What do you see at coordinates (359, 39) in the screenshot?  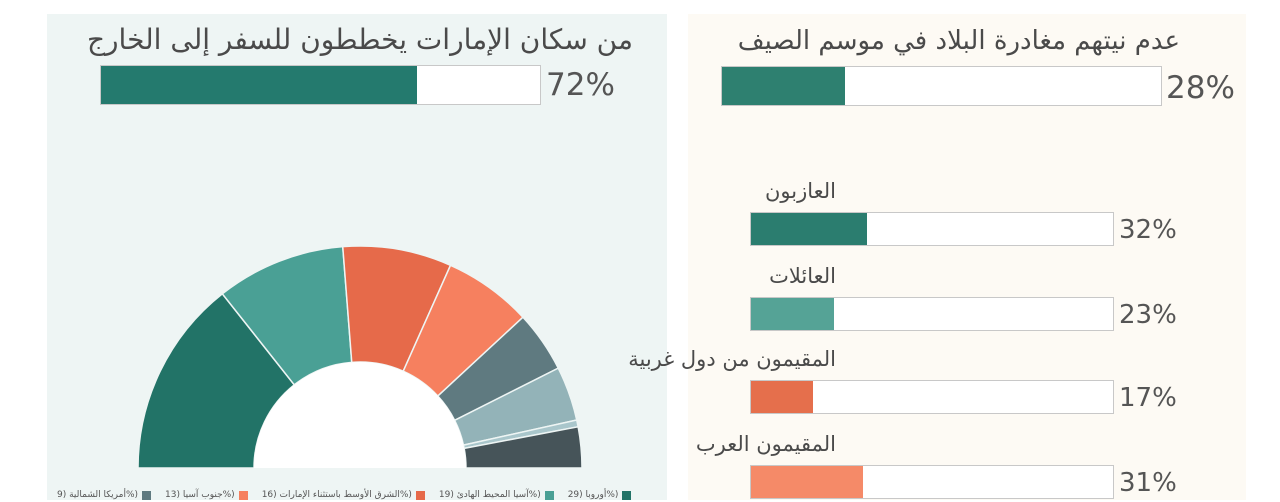 I see `travel-abroad-title: من سكان الإمارات يخططون للسفر إلى الخارج` at bounding box center [359, 39].